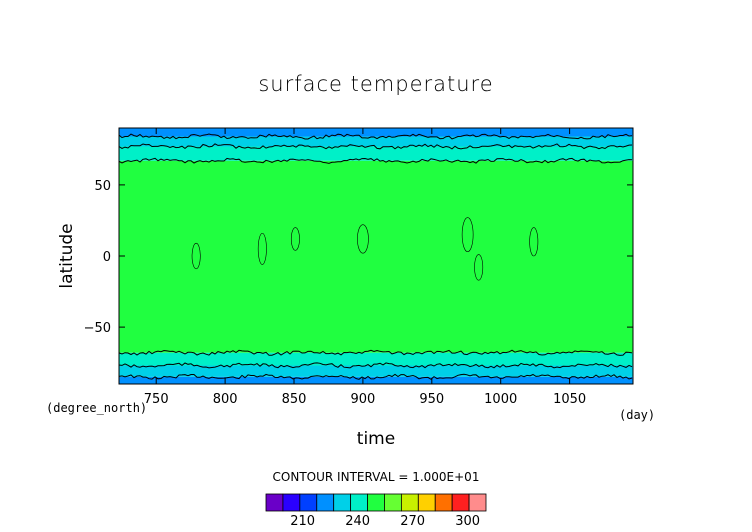 The height and width of the screenshot is (532, 752). I want to click on x-tick-label: 1000, so click(500, 399).